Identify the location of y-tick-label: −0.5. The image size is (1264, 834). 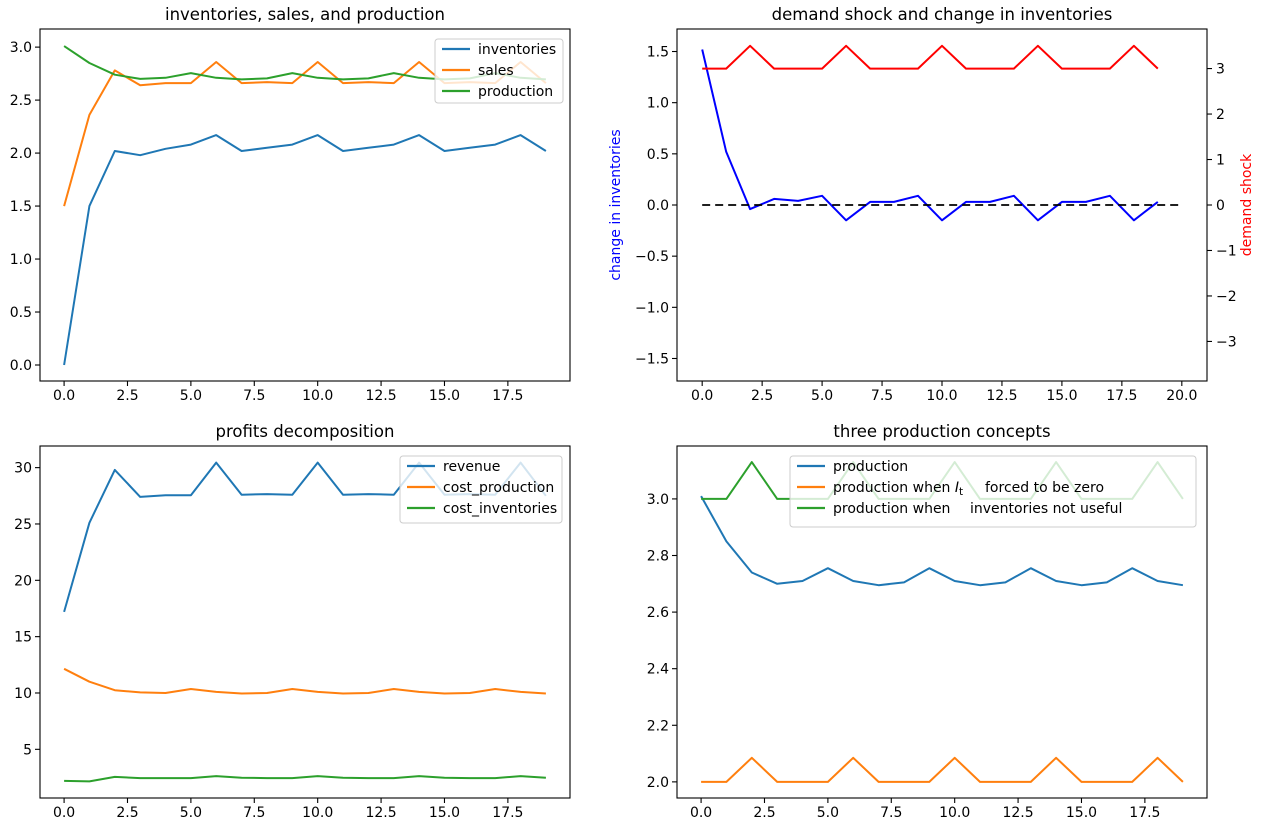
(652, 257).